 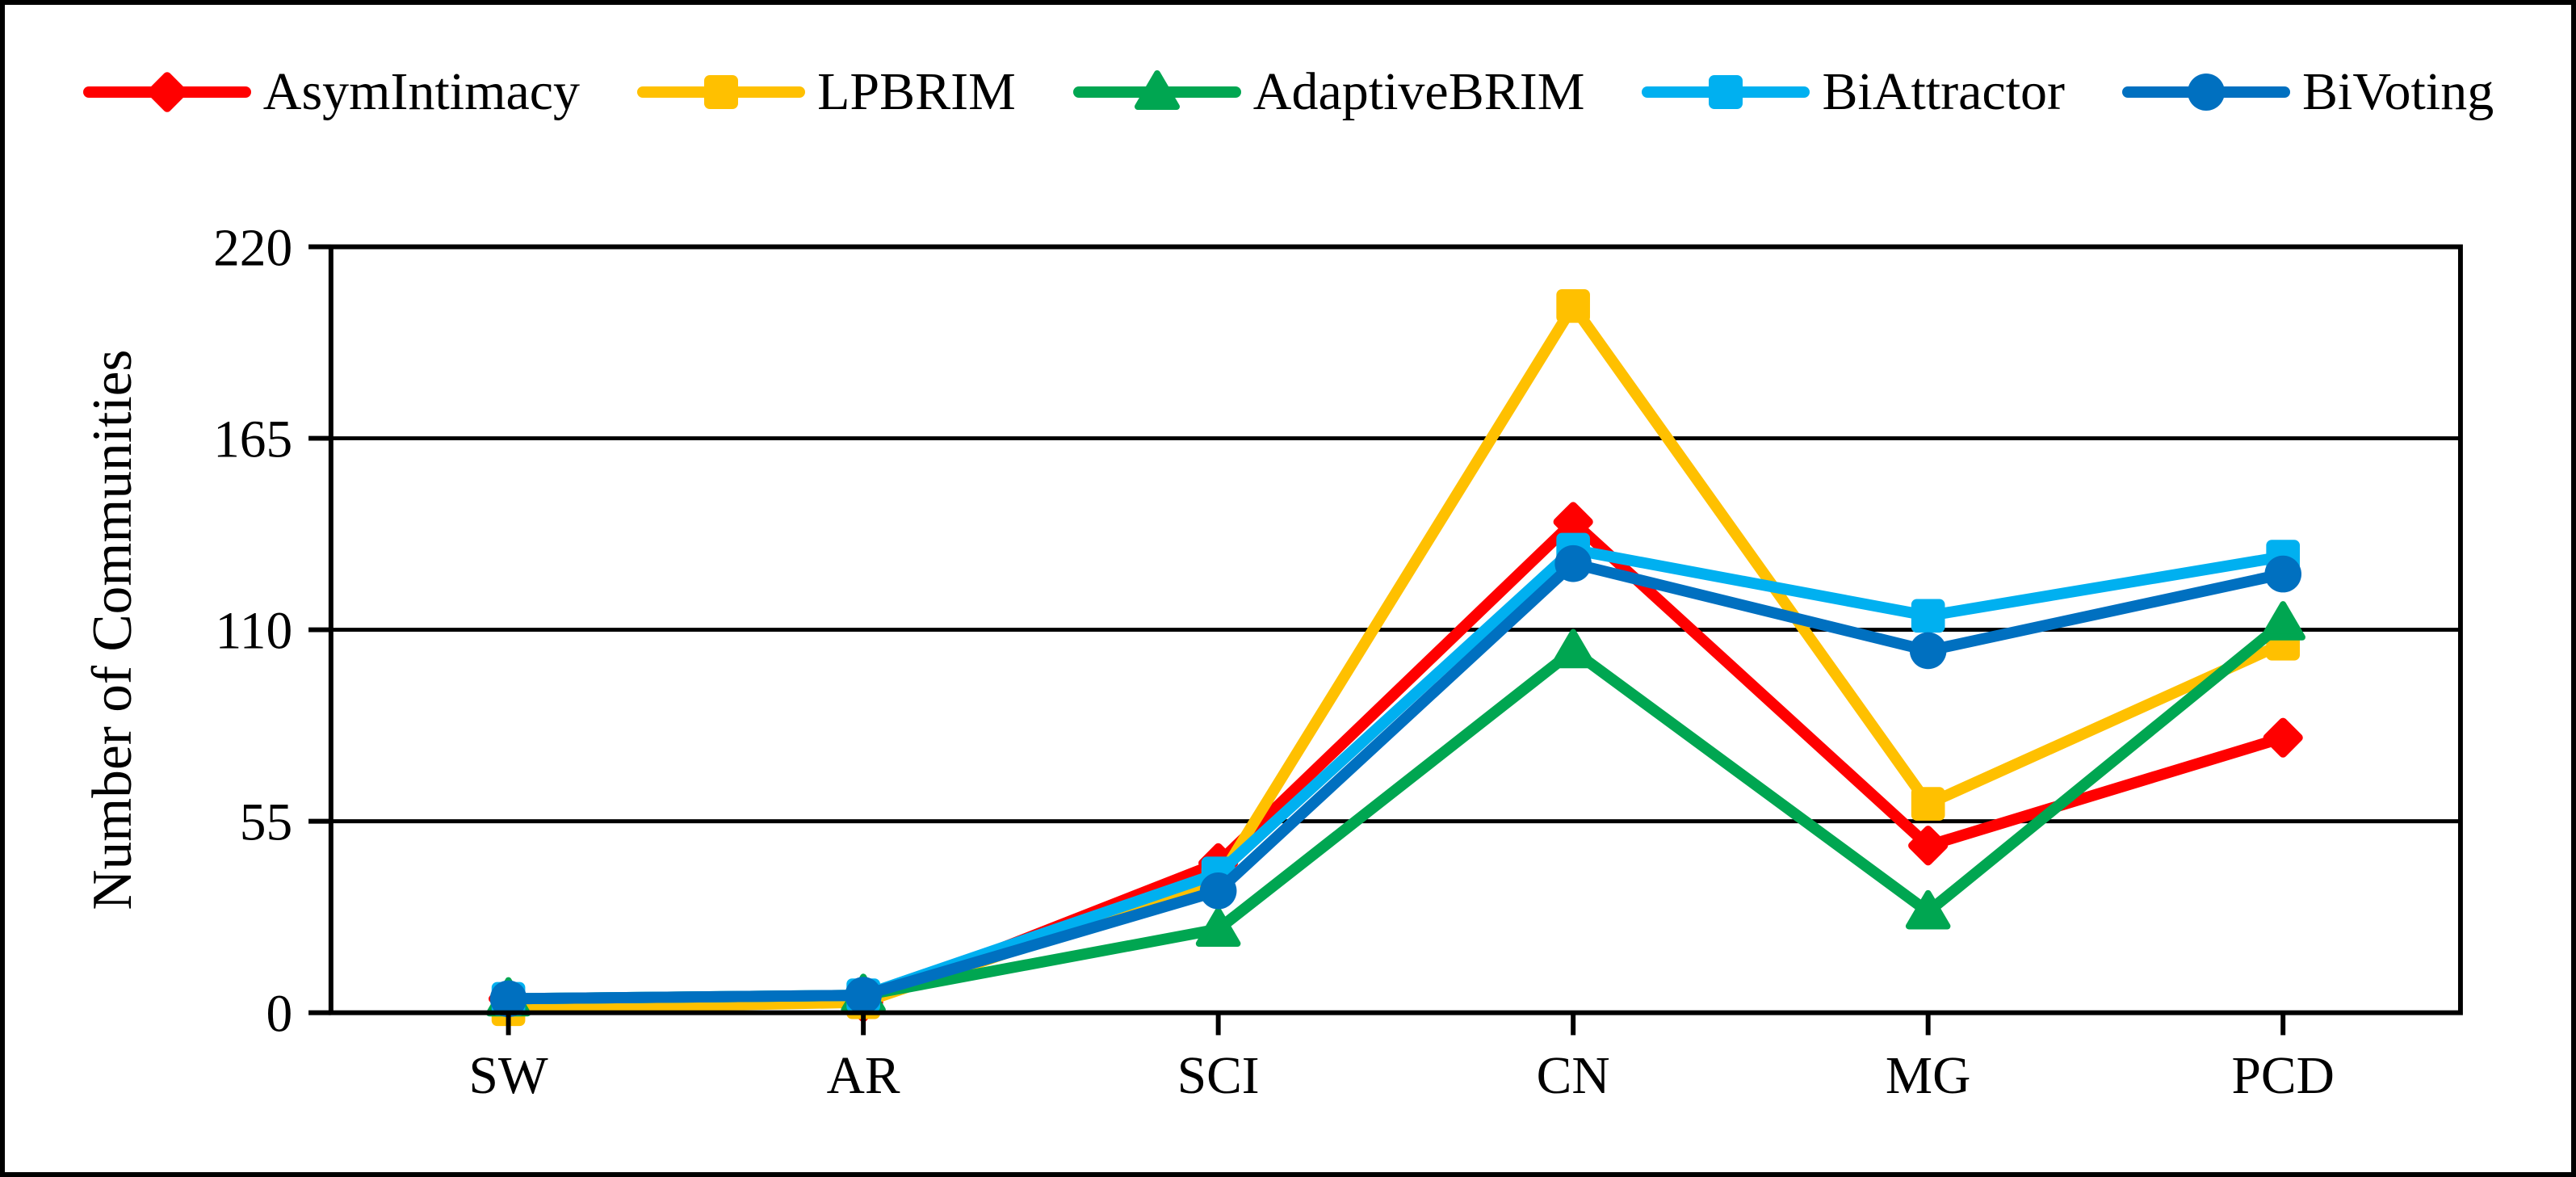 I want to click on legend-label: LPBRIM, so click(x=916, y=91).